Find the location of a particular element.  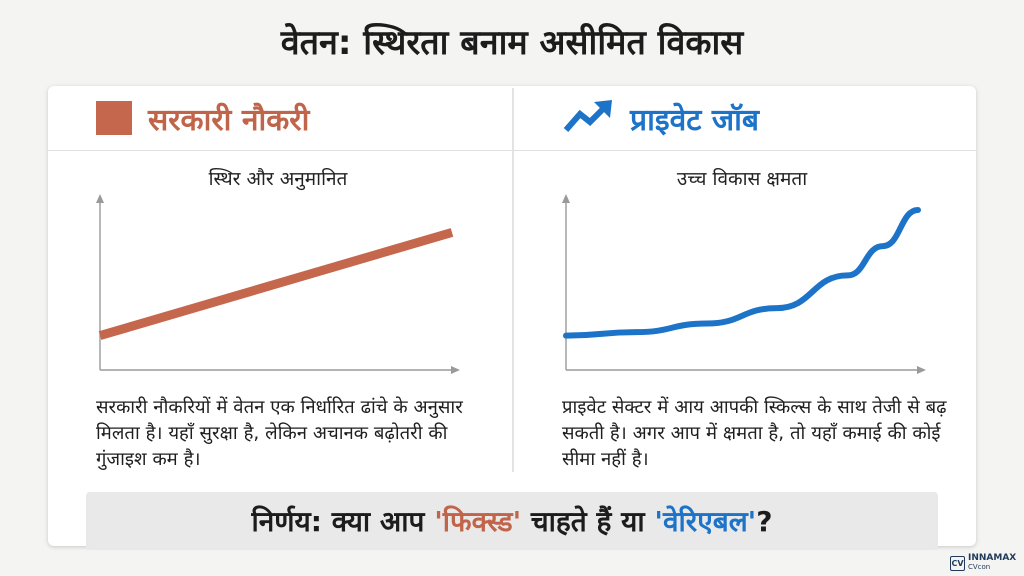

verdict-prefix: निर्णय: क्या आप is located at coordinates (343, 521).